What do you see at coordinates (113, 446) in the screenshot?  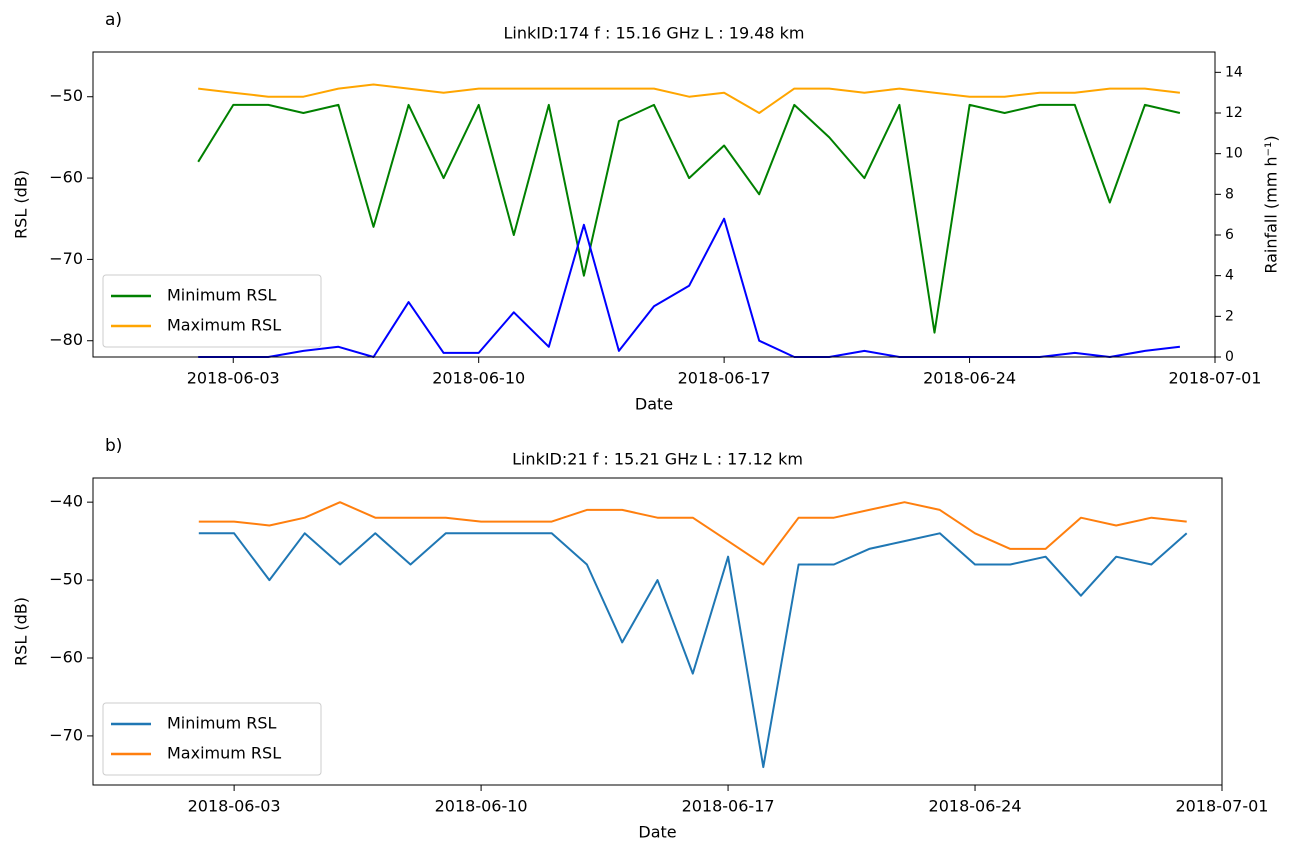 I see `panel-label: b)` at bounding box center [113, 446].